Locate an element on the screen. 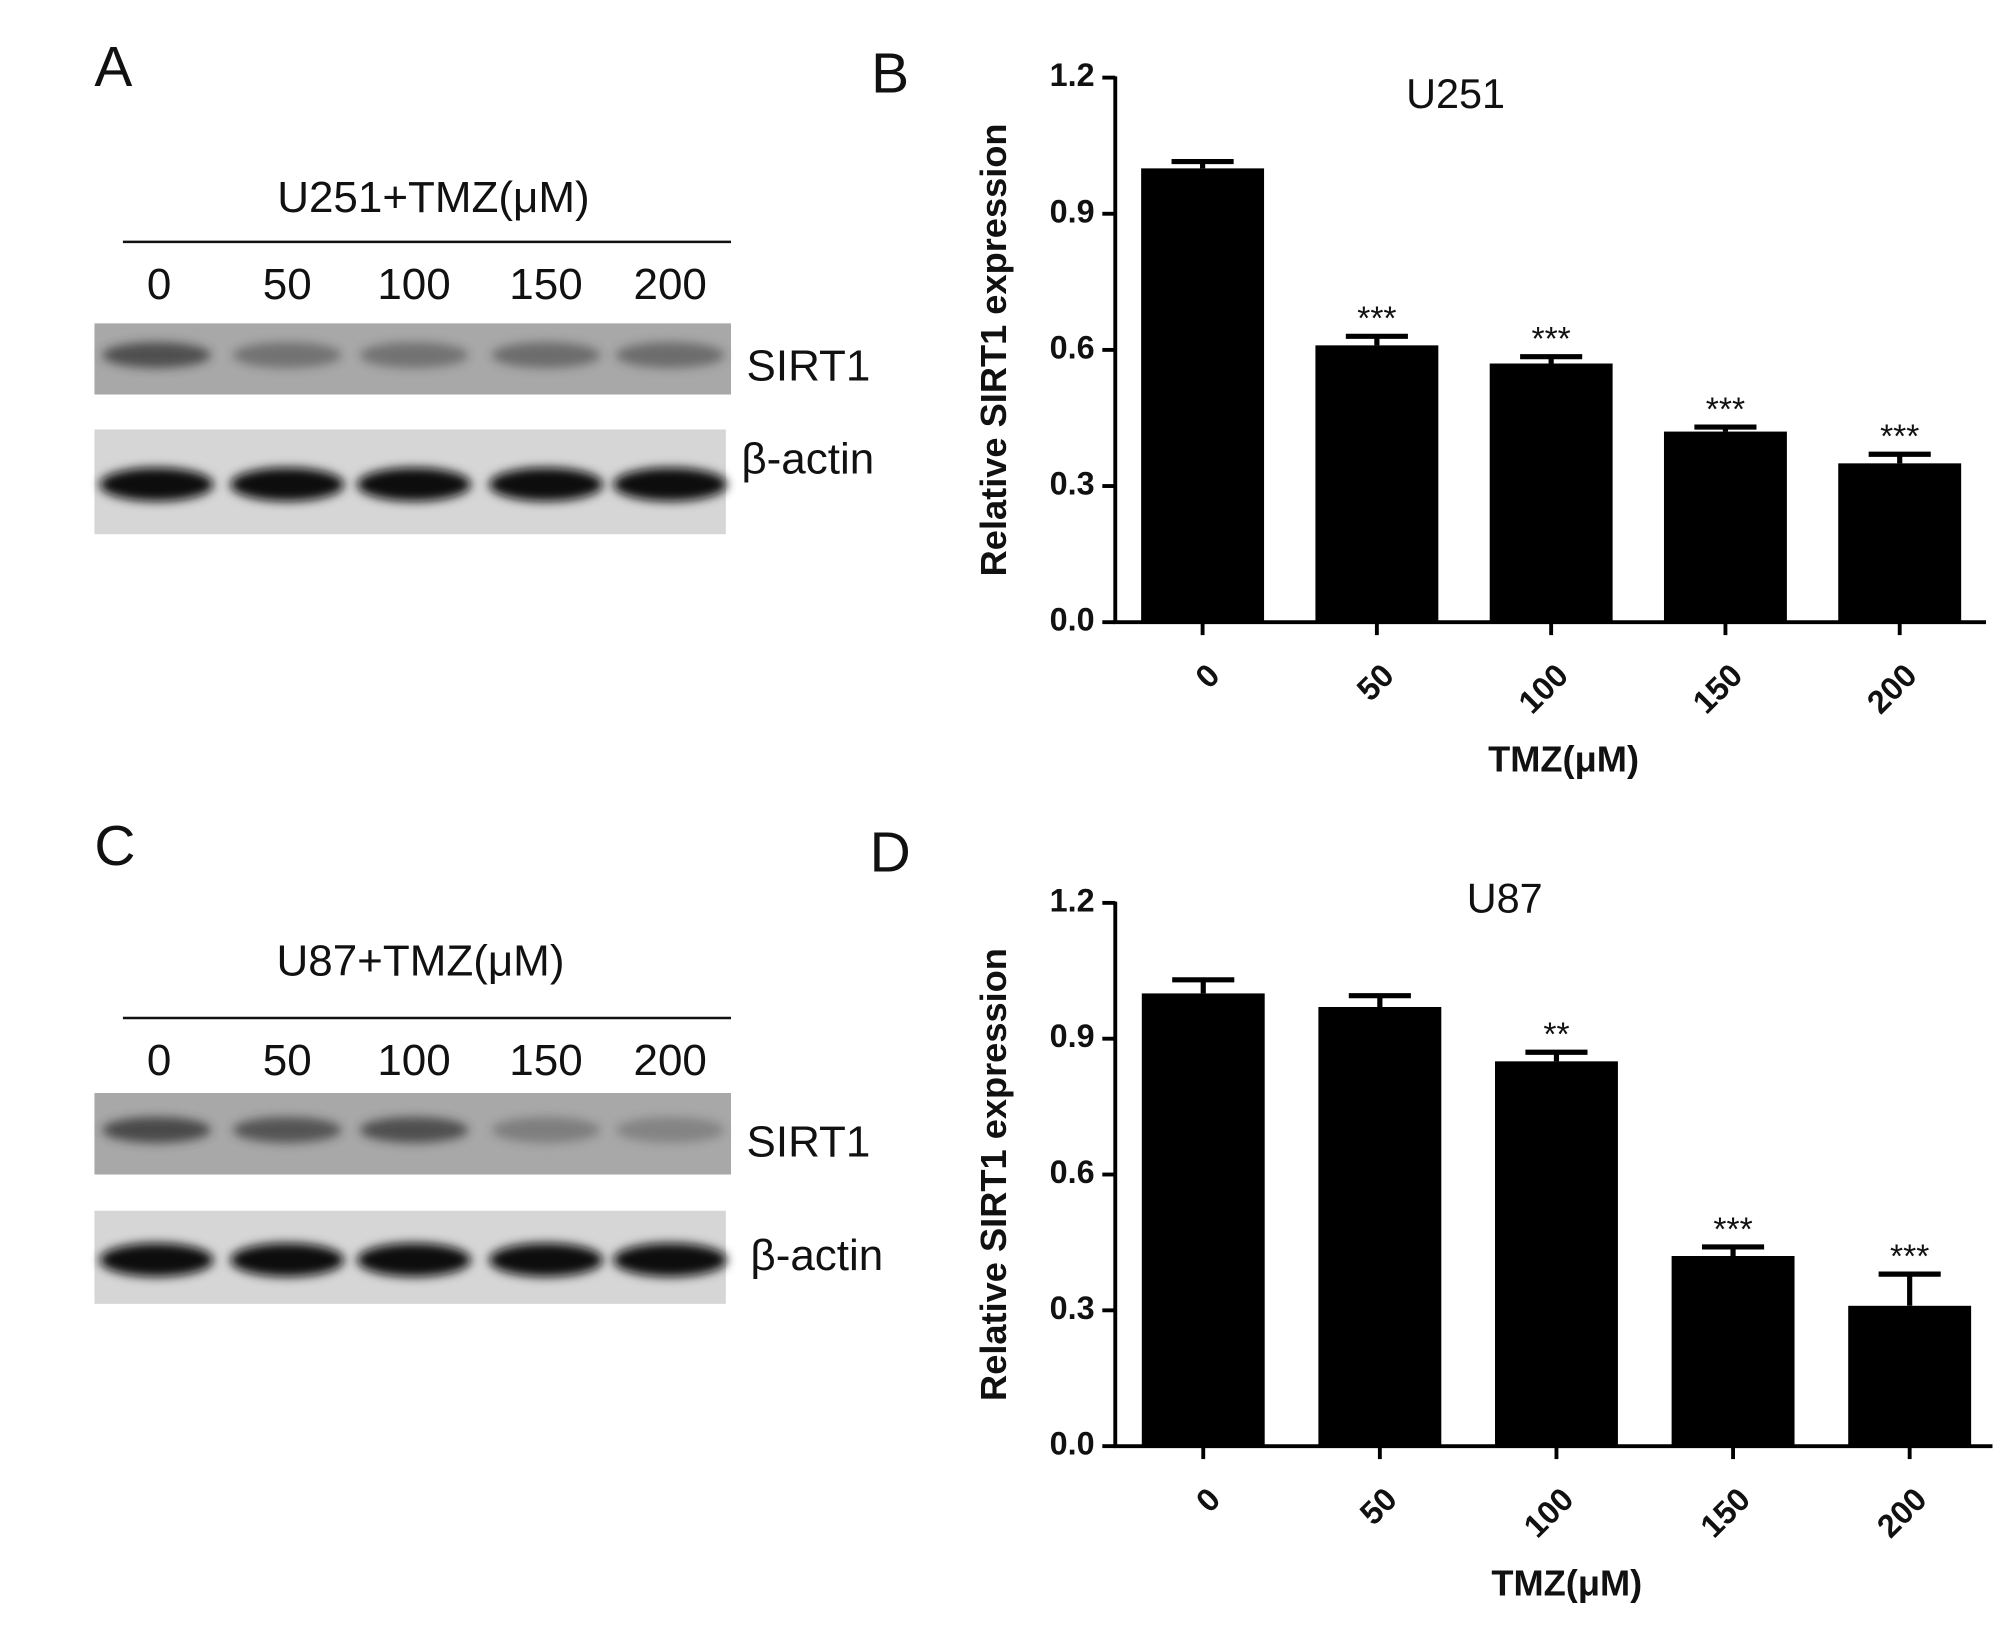 This screenshot has height=1635, width=2008. panel-label: A is located at coordinates (113, 67).